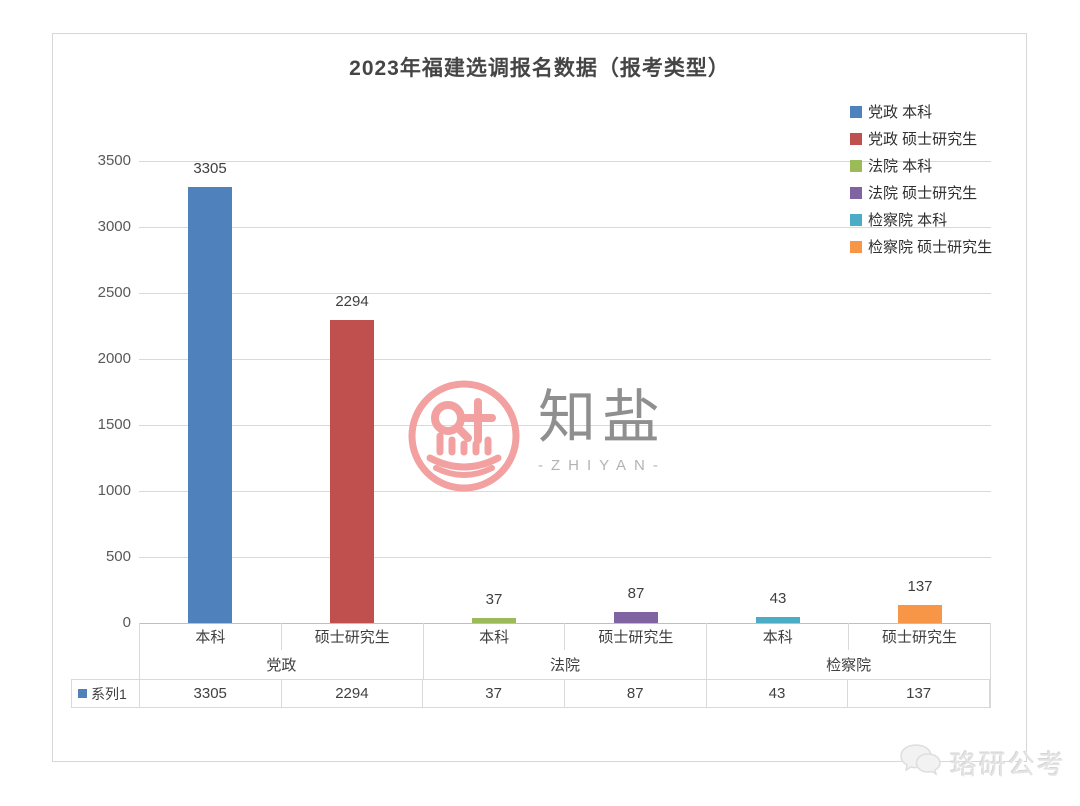 Image resolution: width=1080 pixels, height=806 pixels. Describe the element at coordinates (494, 693) in the screenshot. I see `table-value-cell: 37` at that location.